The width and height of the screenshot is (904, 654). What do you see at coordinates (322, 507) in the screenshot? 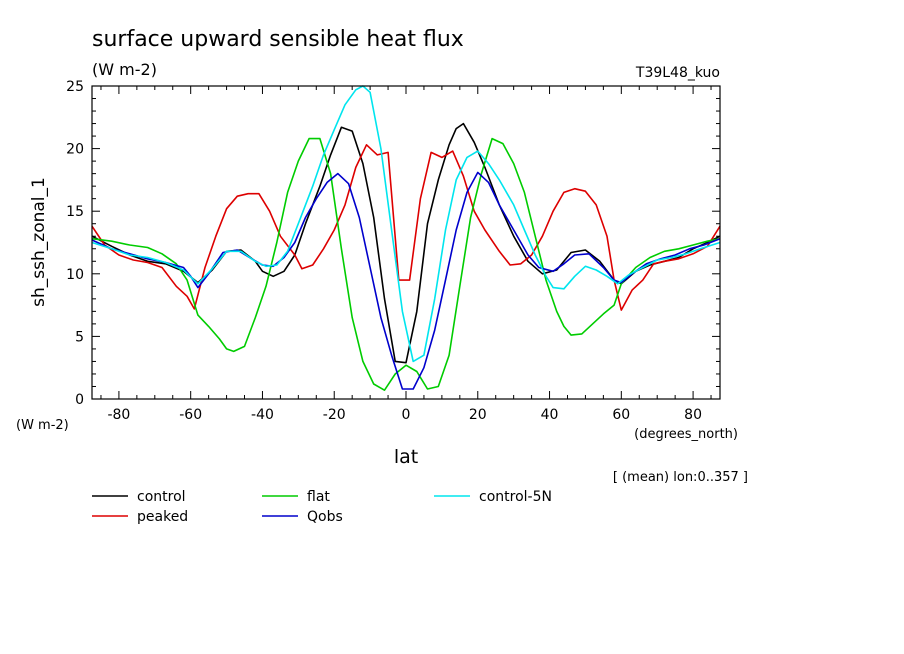
I see `legend: control peaked flat Qobs control-5N` at bounding box center [322, 507].